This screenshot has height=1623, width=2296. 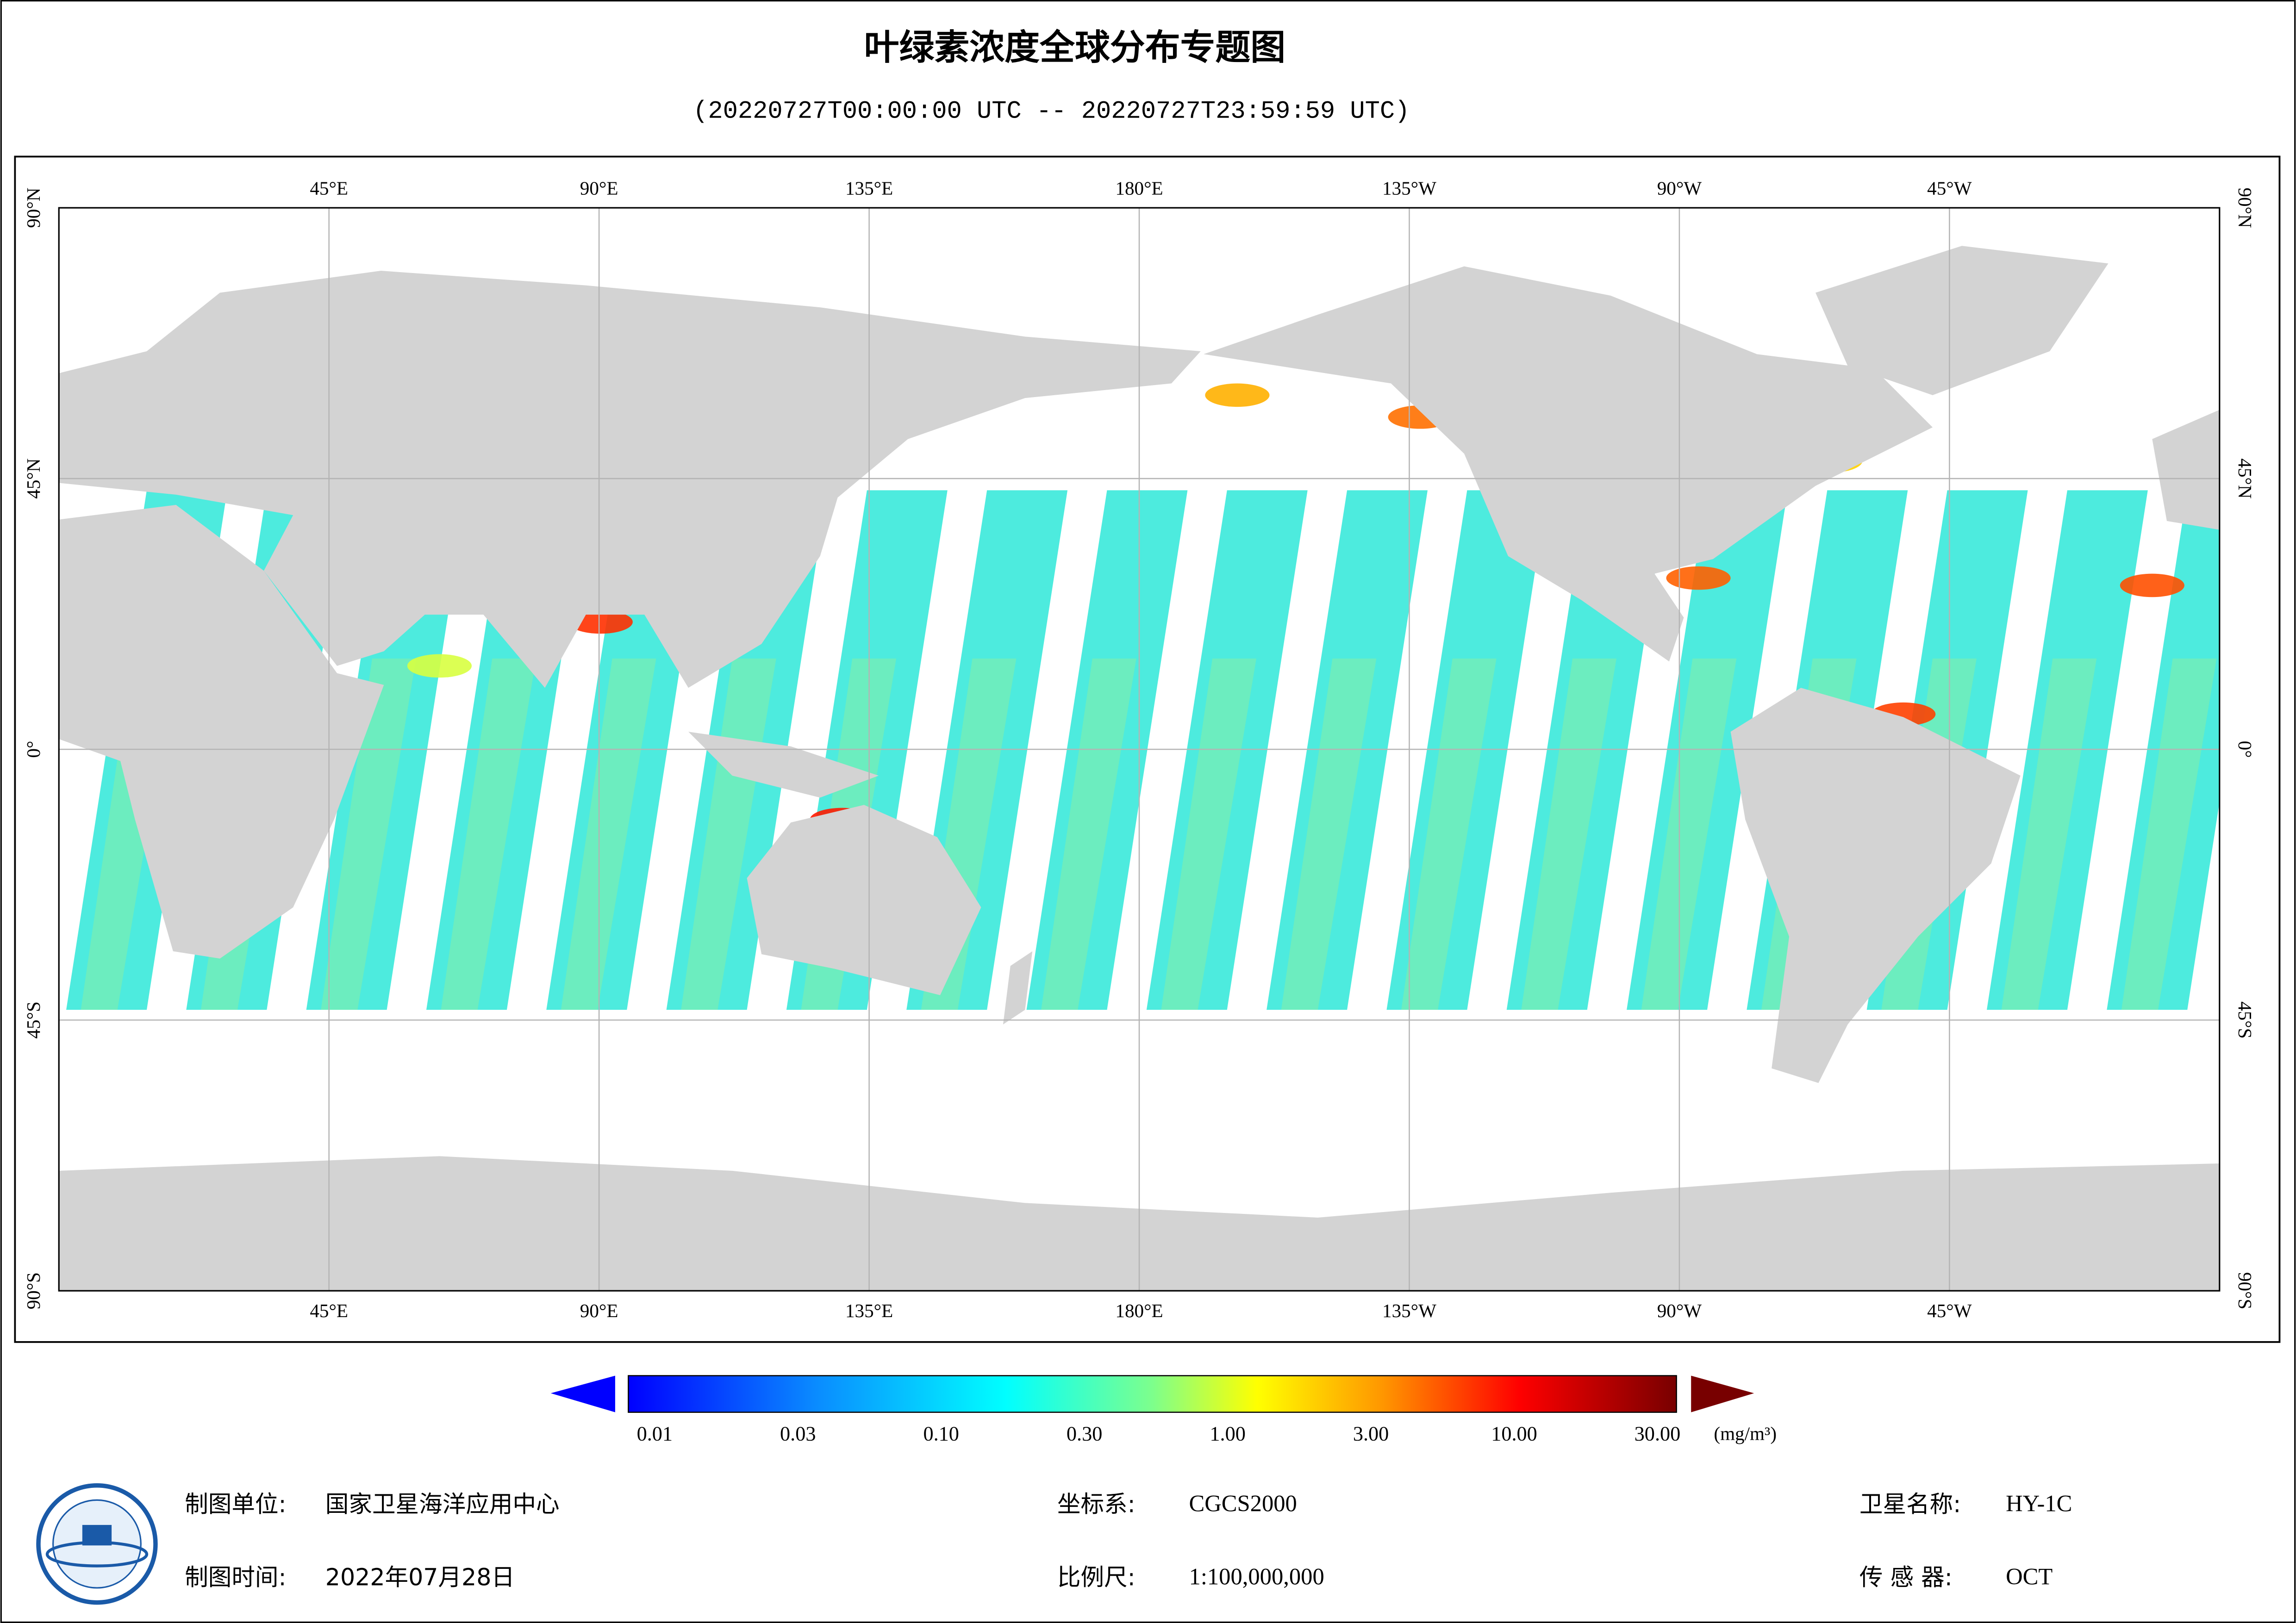 What do you see at coordinates (2245, 1290) in the screenshot?
I see `lat-label-right: 90°S` at bounding box center [2245, 1290].